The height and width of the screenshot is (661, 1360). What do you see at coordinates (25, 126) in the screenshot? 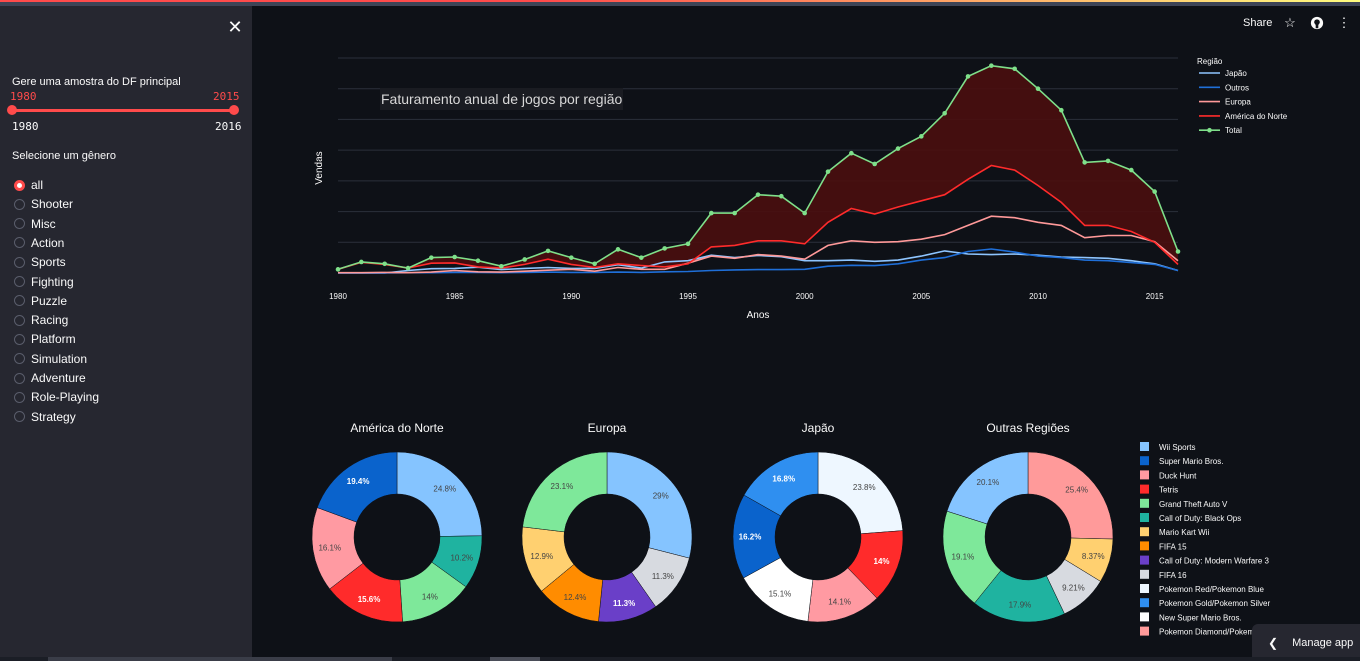
I see `slider-min-label: 1980` at bounding box center [25, 126].